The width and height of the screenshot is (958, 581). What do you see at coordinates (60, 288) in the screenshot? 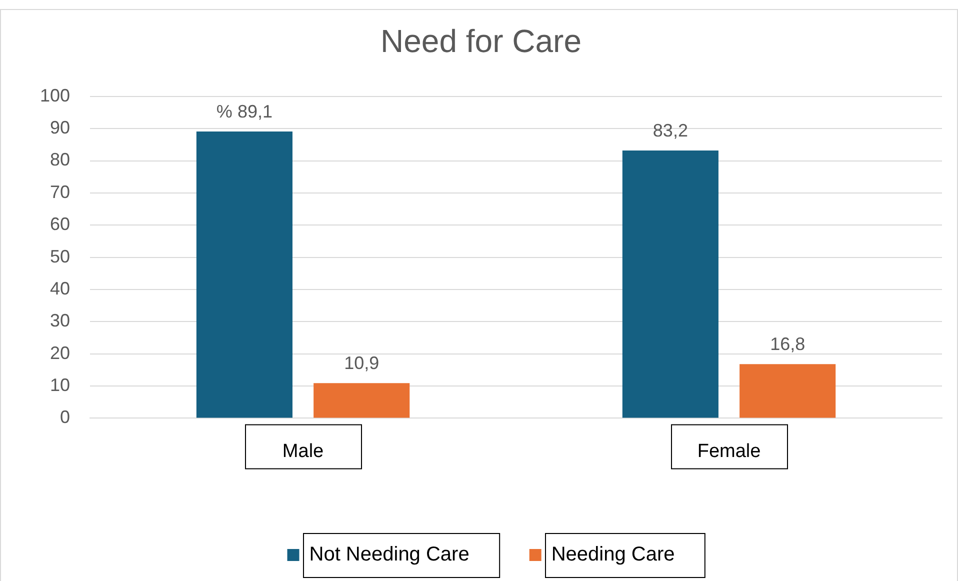
I see `y-tick-label: 40` at bounding box center [60, 288].